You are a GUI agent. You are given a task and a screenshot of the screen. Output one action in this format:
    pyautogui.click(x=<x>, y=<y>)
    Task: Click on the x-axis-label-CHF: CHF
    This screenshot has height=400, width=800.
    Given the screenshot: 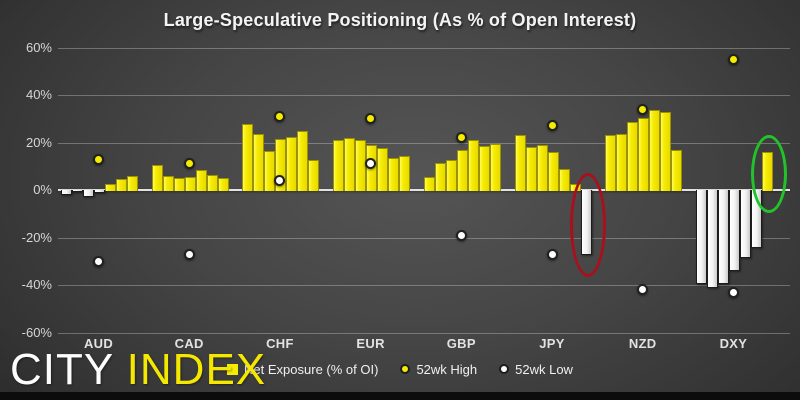 What is the action you would take?
    pyautogui.click(x=280, y=343)
    